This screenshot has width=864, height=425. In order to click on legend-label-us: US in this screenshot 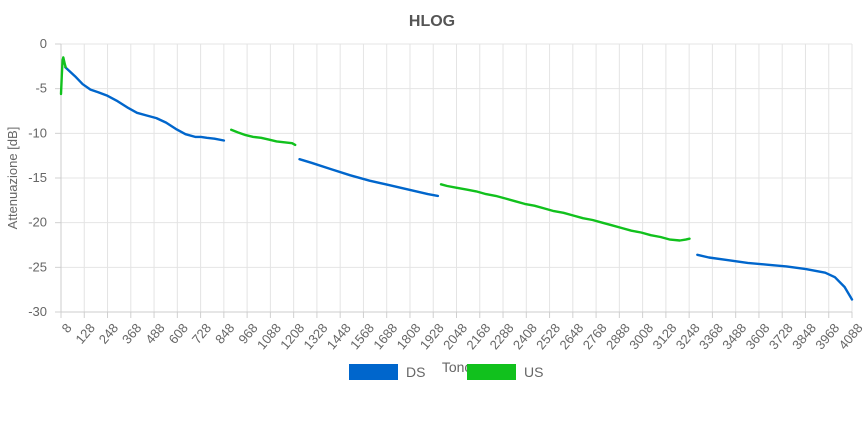, I will do `click(533, 372)`.